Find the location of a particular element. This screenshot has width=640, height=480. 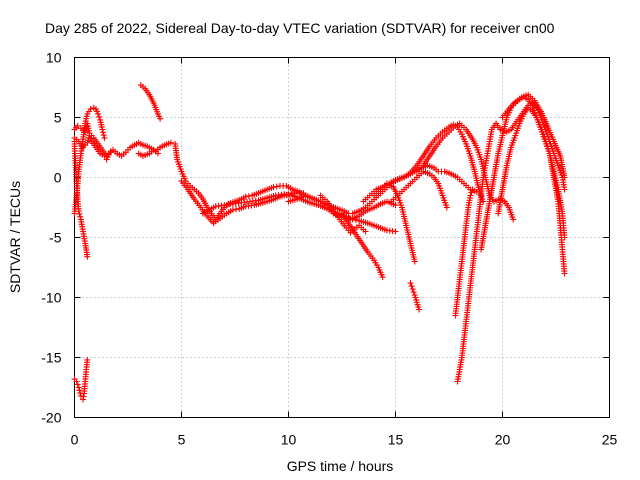

y-tick-label: -10 is located at coordinates (51, 298).